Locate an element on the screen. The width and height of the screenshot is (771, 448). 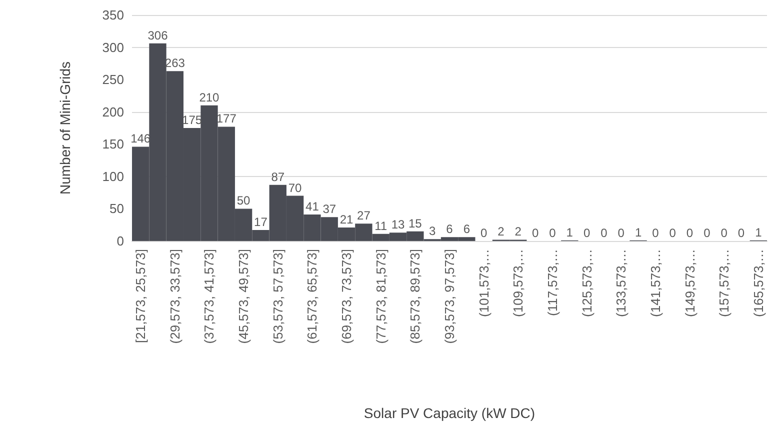
data-label: 15 is located at coordinates (415, 223).